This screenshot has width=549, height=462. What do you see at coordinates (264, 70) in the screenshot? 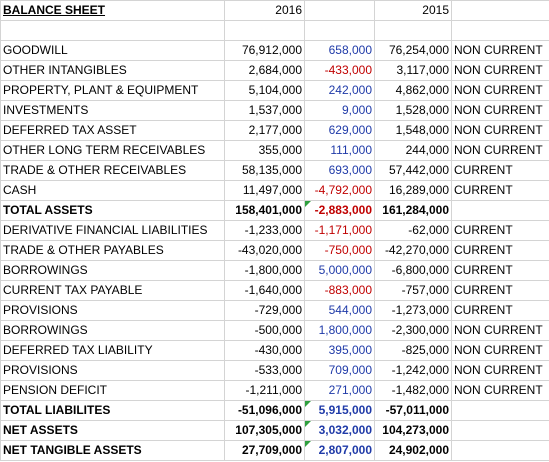
I see `value-2016-cell: 2,684,000` at bounding box center [264, 70].